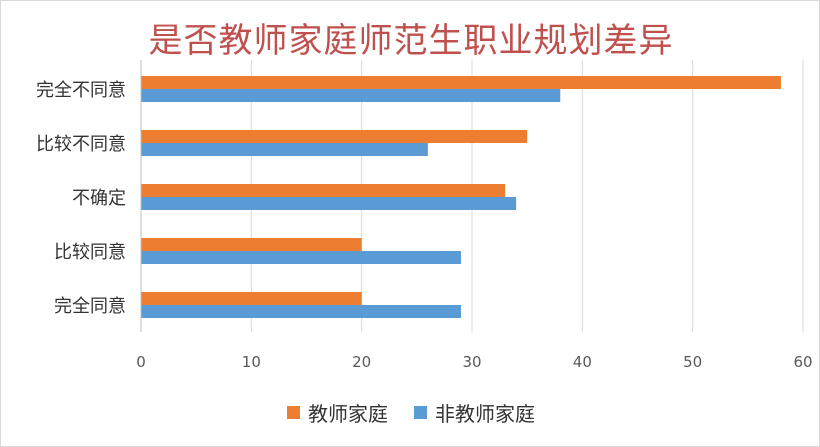  Describe the element at coordinates (251, 362) in the screenshot. I see `x-tick-label: 10` at that location.